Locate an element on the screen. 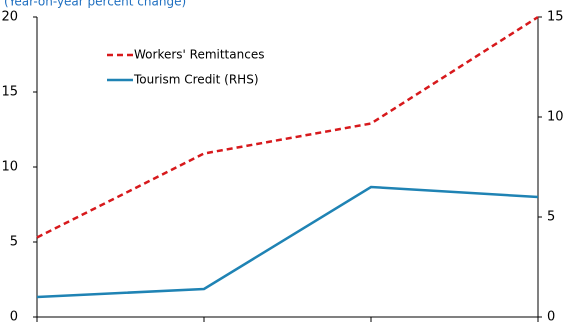 Image resolution: width=588 pixels, height=333 pixels. y-tick-label: 0 is located at coordinates (14, 317).